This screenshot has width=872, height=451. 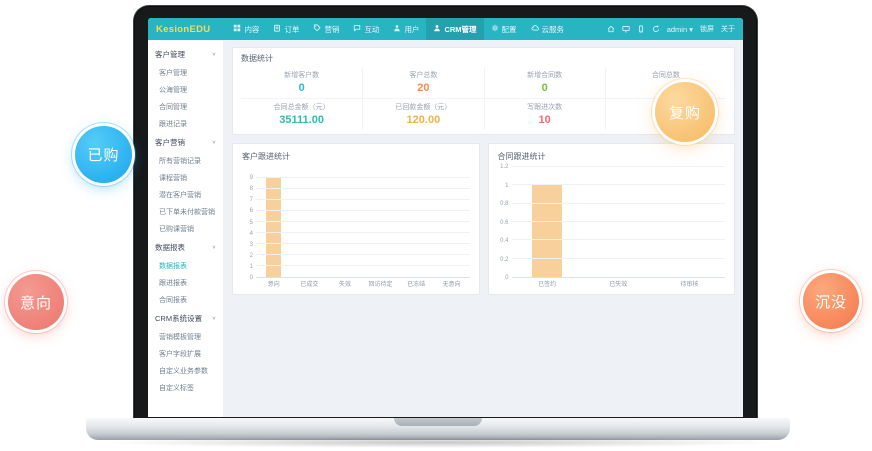 What do you see at coordinates (460, 29) in the screenshot?
I see `nav-label: CRM管理` at bounding box center [460, 29].